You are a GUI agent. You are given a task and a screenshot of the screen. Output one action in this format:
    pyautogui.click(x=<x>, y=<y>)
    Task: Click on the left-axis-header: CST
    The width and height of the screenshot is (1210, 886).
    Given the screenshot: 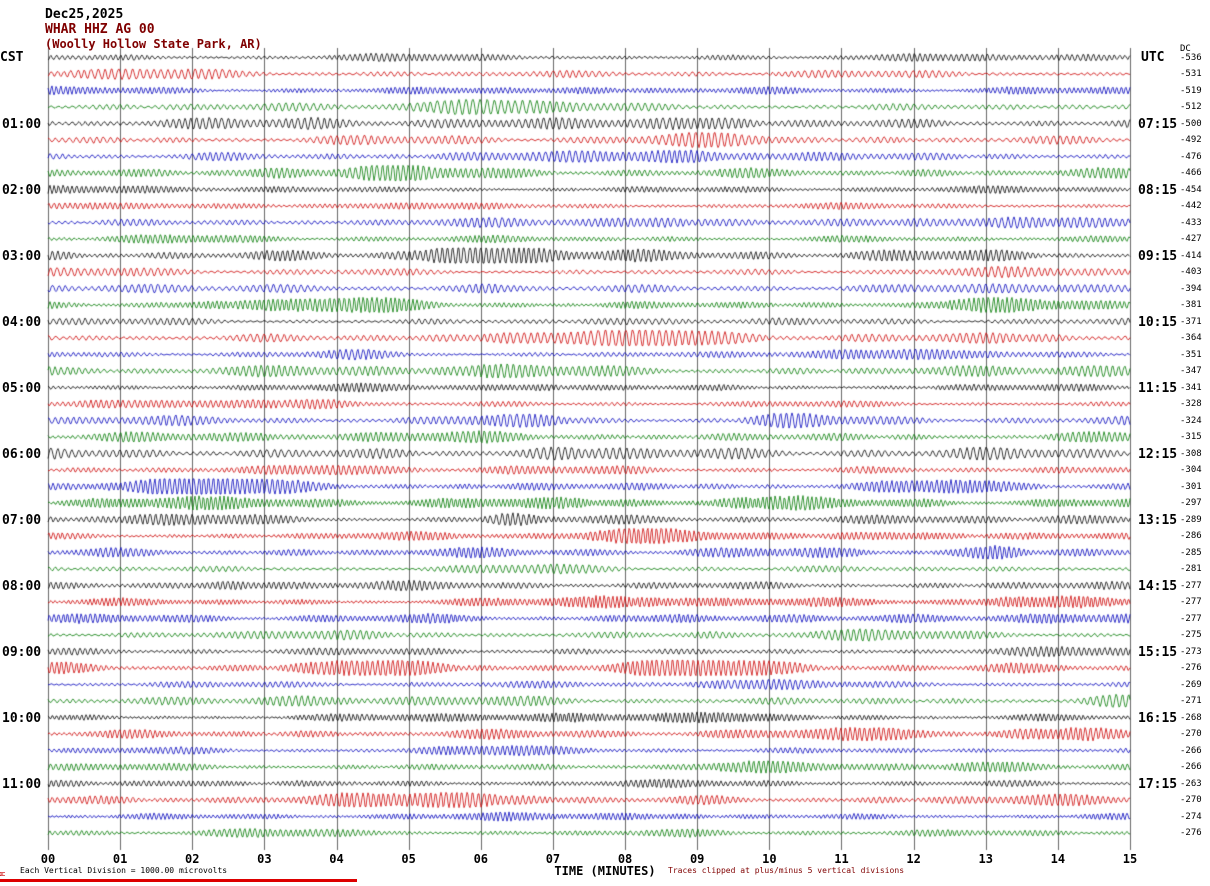 What is the action you would take?
    pyautogui.click(x=12, y=57)
    